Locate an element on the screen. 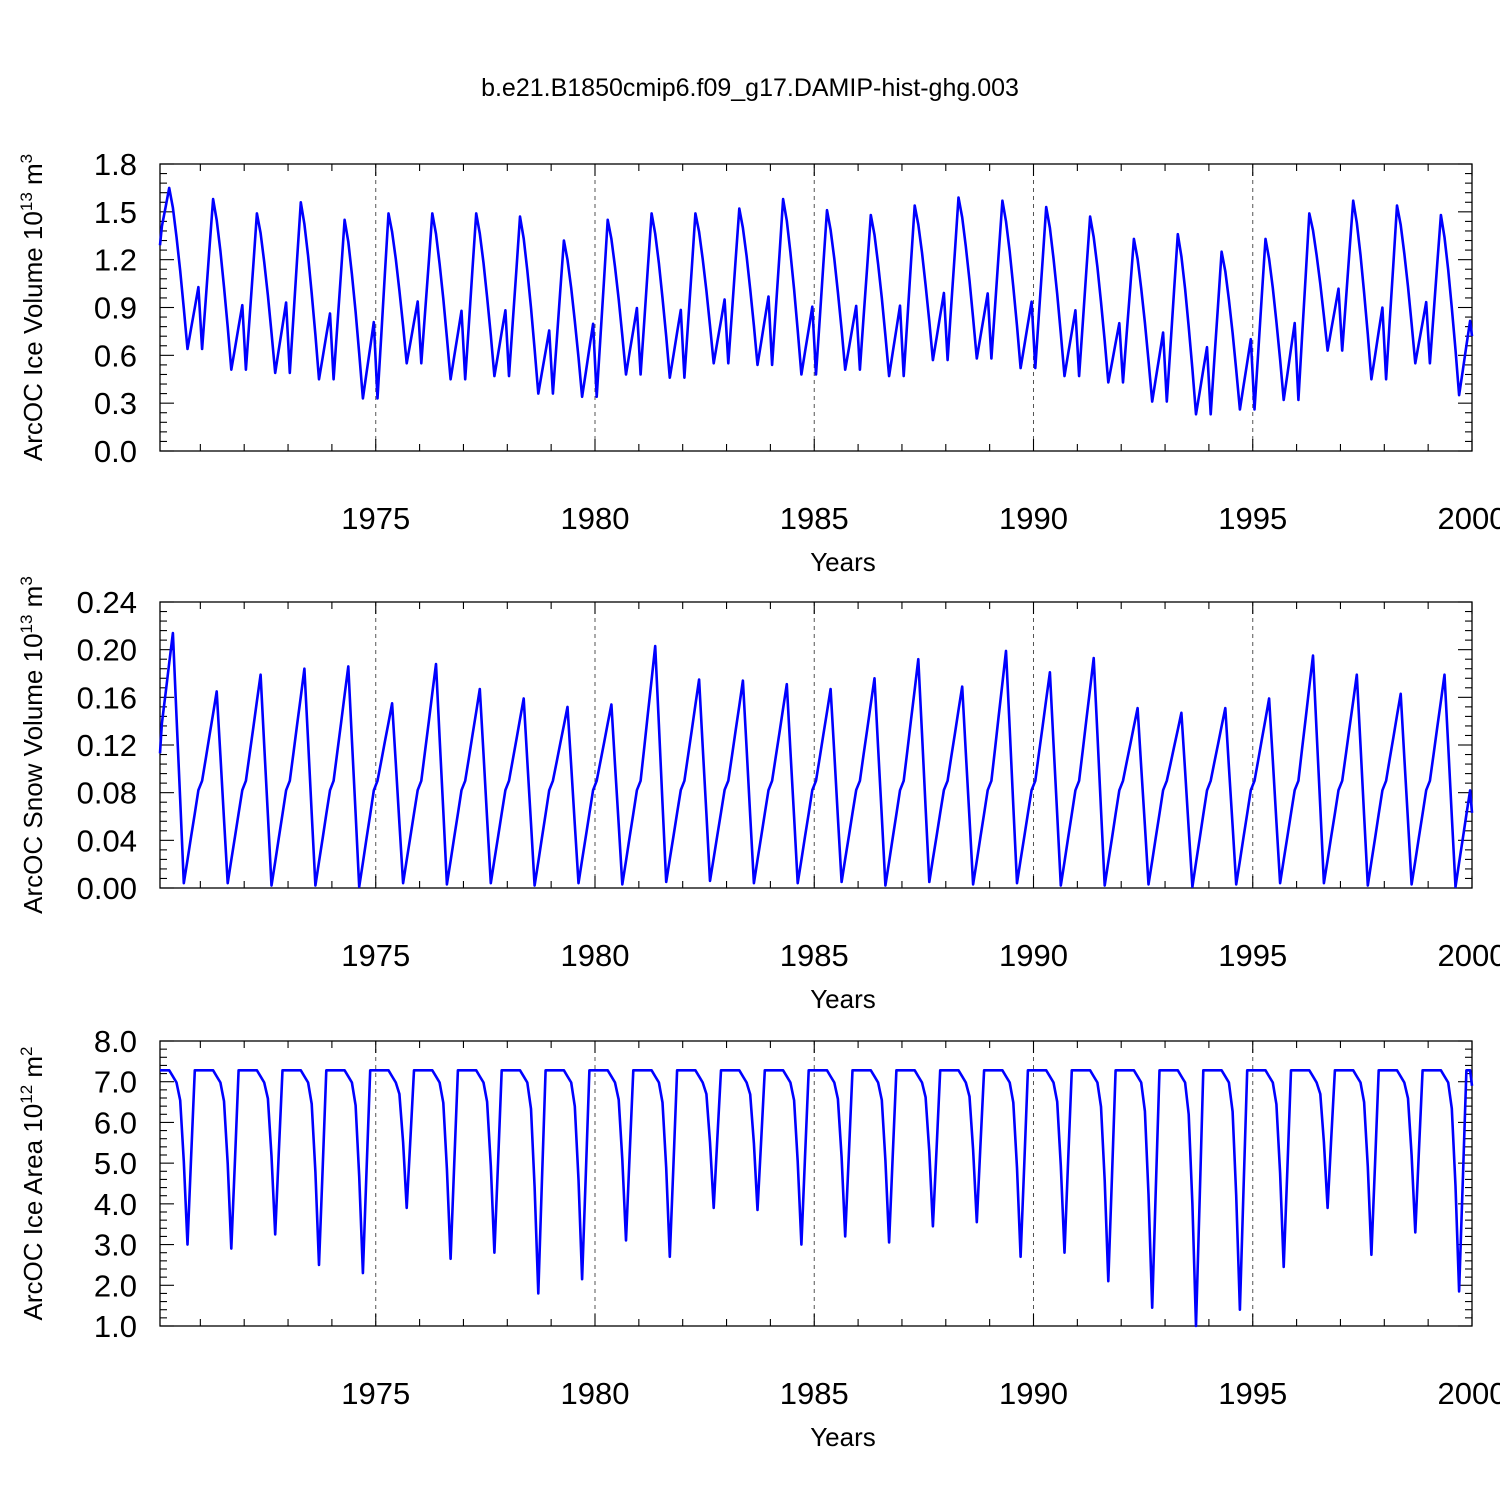  y-tick-label: 0.00 is located at coordinates (107, 888).